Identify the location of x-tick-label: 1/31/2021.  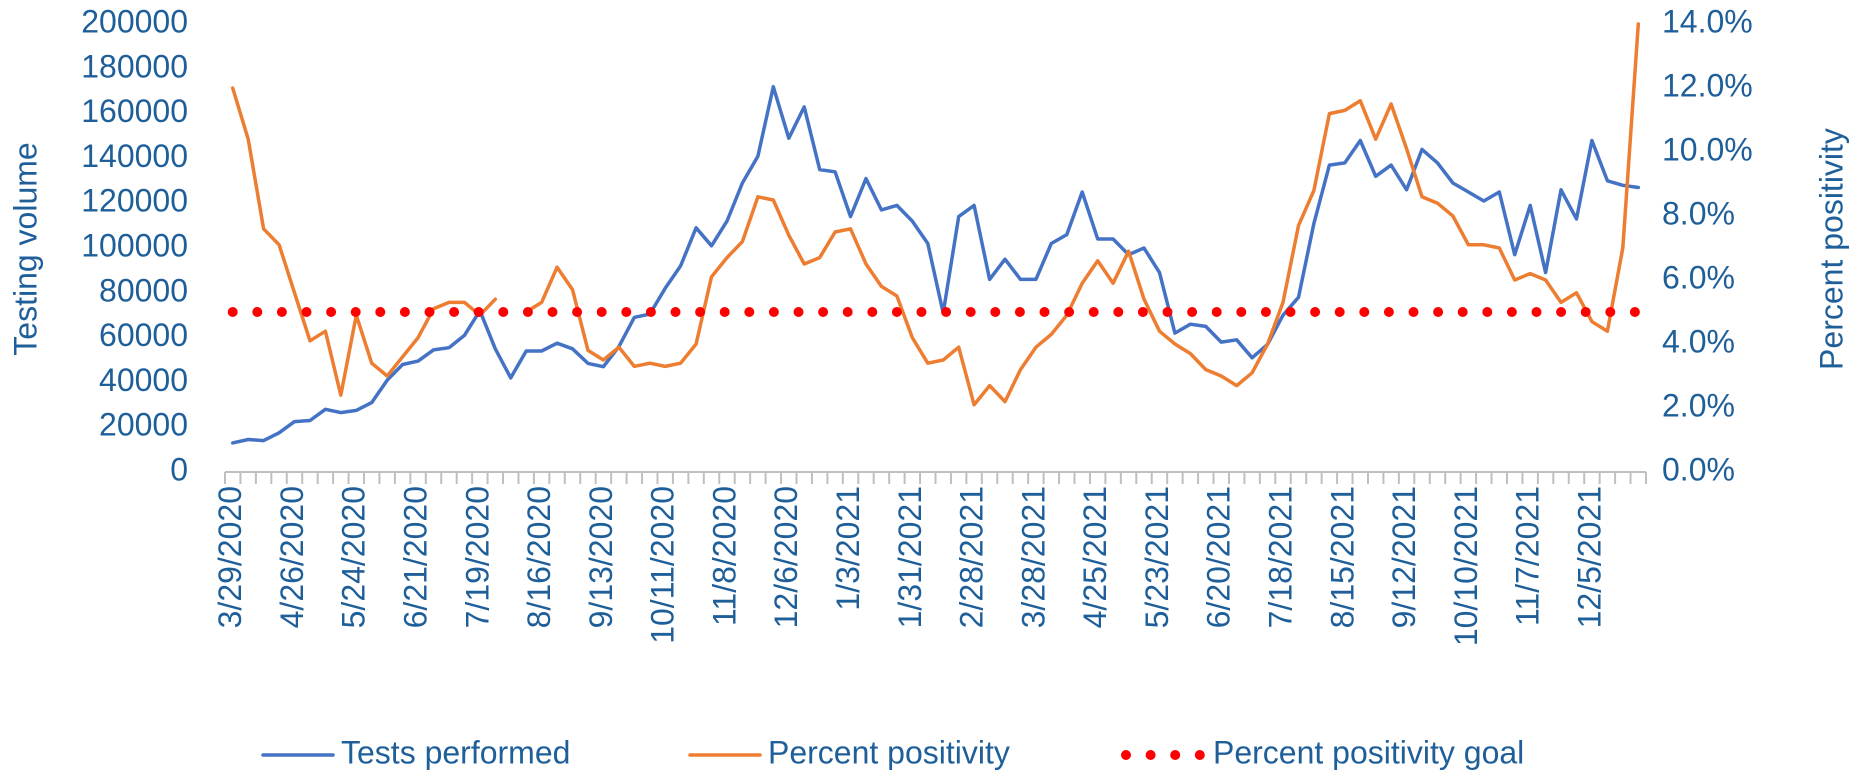
(910, 557).